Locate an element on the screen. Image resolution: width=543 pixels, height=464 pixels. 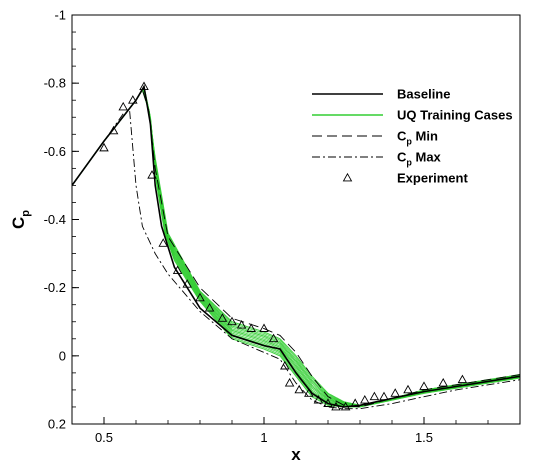
legend-entry: Baseline is located at coordinates (381, 94).